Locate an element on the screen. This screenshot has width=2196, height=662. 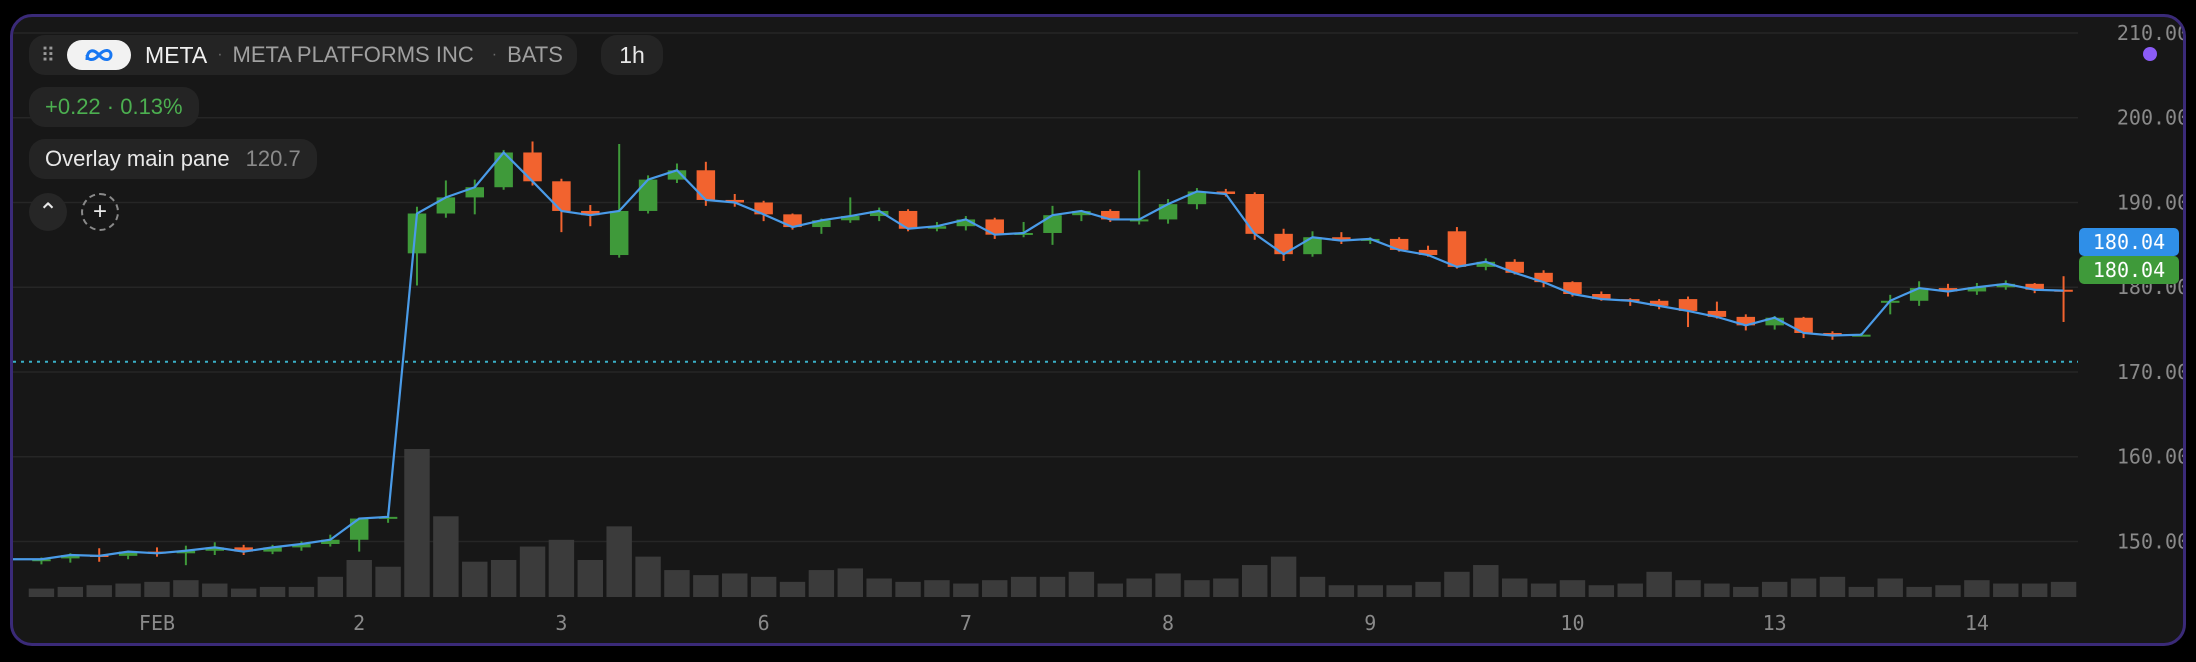
x-tick-label: 8 is located at coordinates (1168, 623).